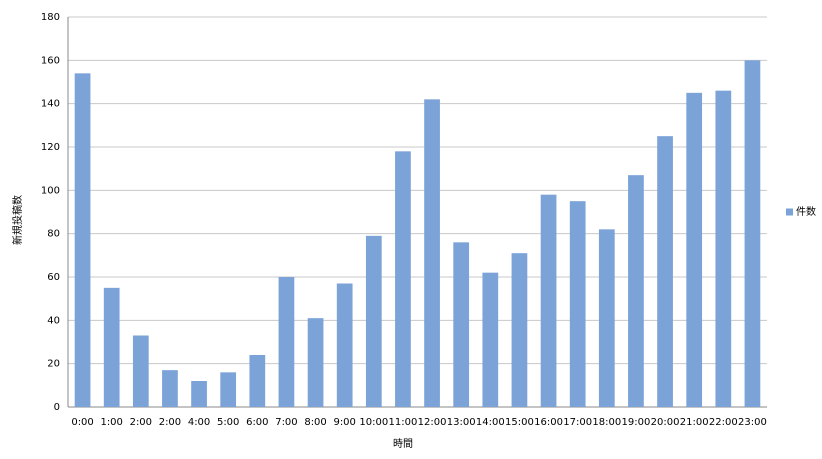  What do you see at coordinates (373, 422) in the screenshot?
I see `x-tick-label: 10:00` at bounding box center [373, 422].